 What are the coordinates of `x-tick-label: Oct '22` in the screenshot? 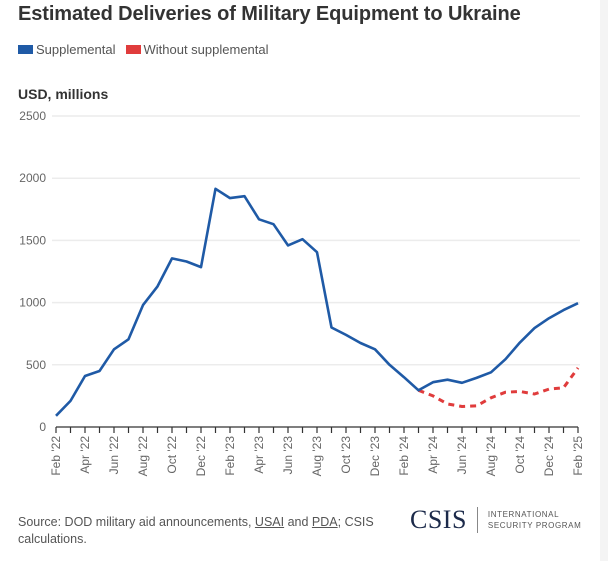 It's located at (172, 455).